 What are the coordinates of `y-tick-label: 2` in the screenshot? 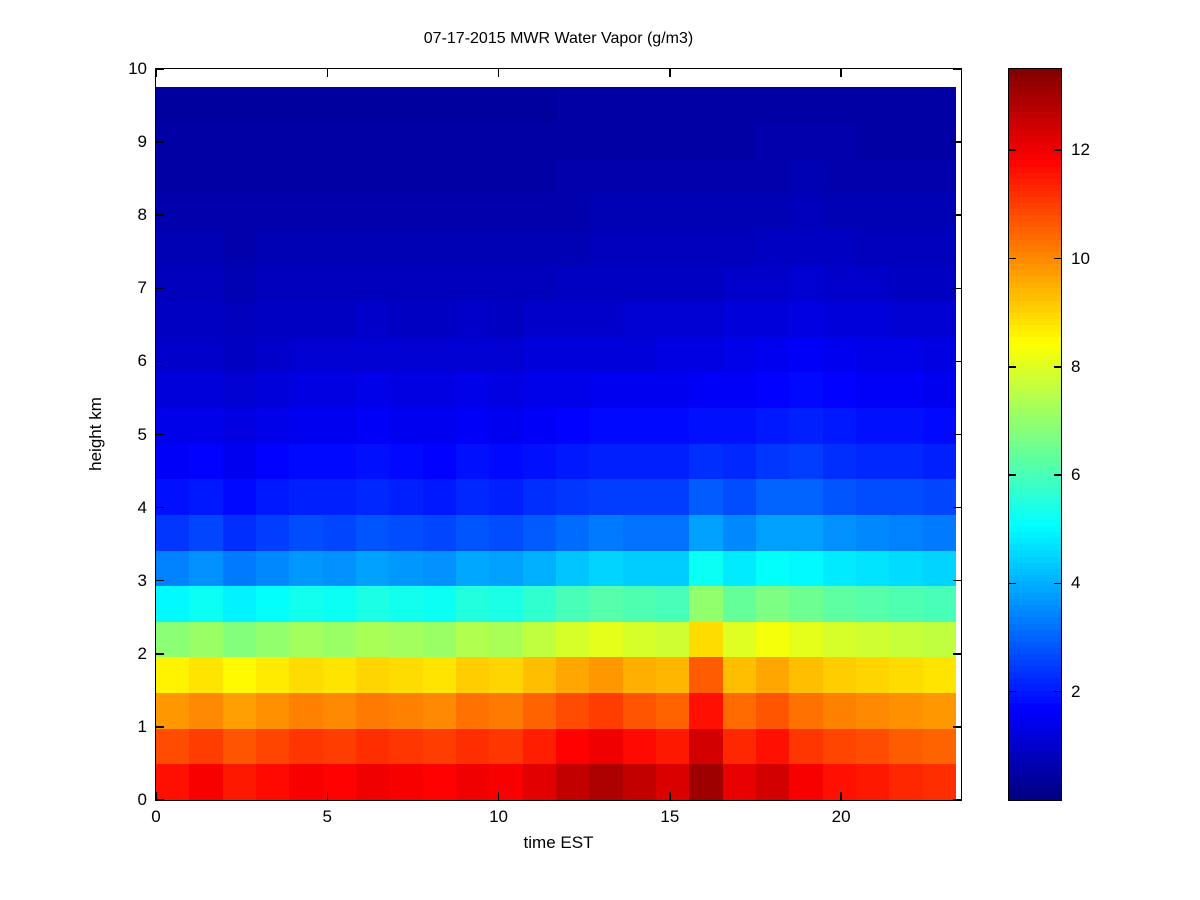 It's located at (142, 653).